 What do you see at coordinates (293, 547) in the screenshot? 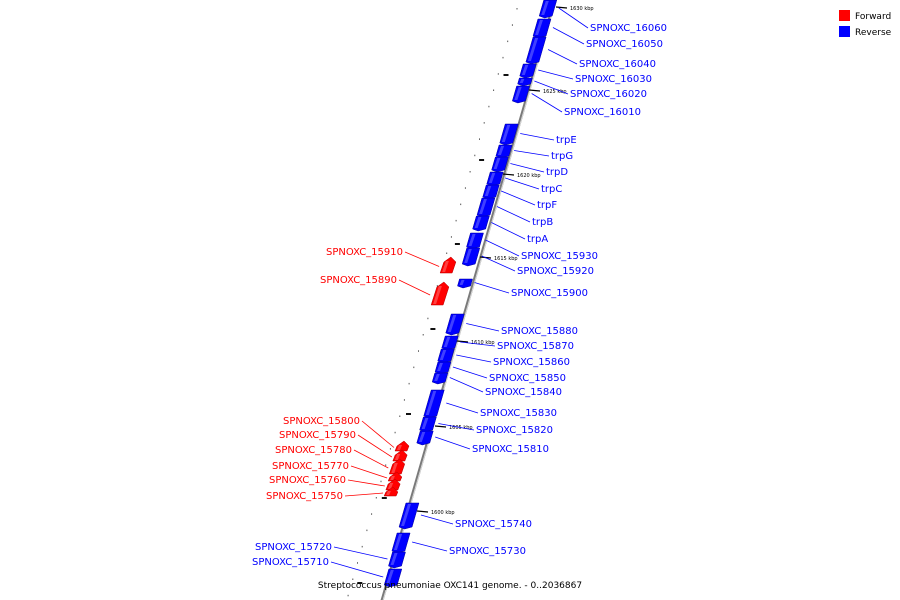
I see `gene-label-spnoxc_15720: SPNOXC_15720` at bounding box center [293, 547].